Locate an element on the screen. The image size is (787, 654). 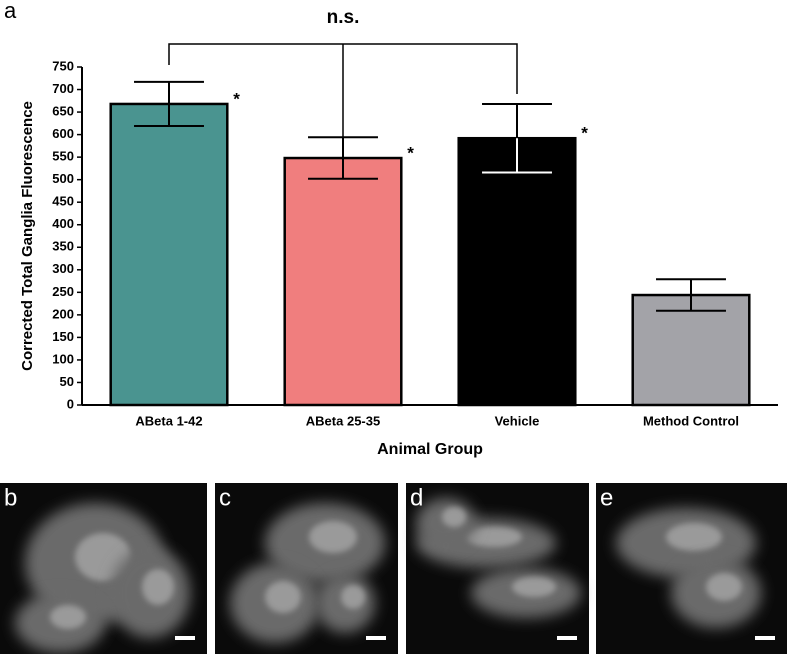
y-axis-label: Corrected Total Ganglia Fluorescence is located at coordinates (27, 236).